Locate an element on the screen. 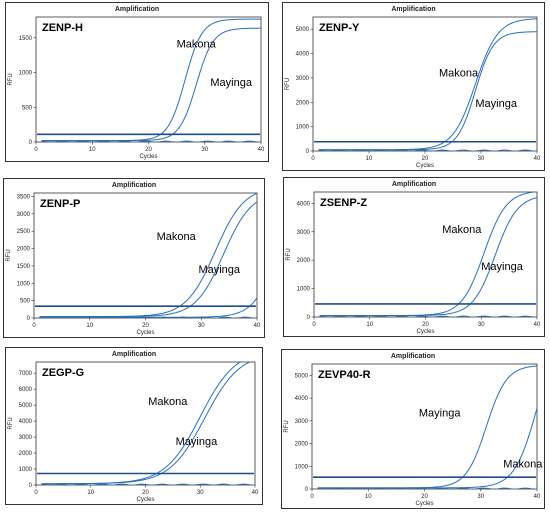 The height and width of the screenshot is (517, 550). y-tick-label: 6000 is located at coordinates (26, 390).